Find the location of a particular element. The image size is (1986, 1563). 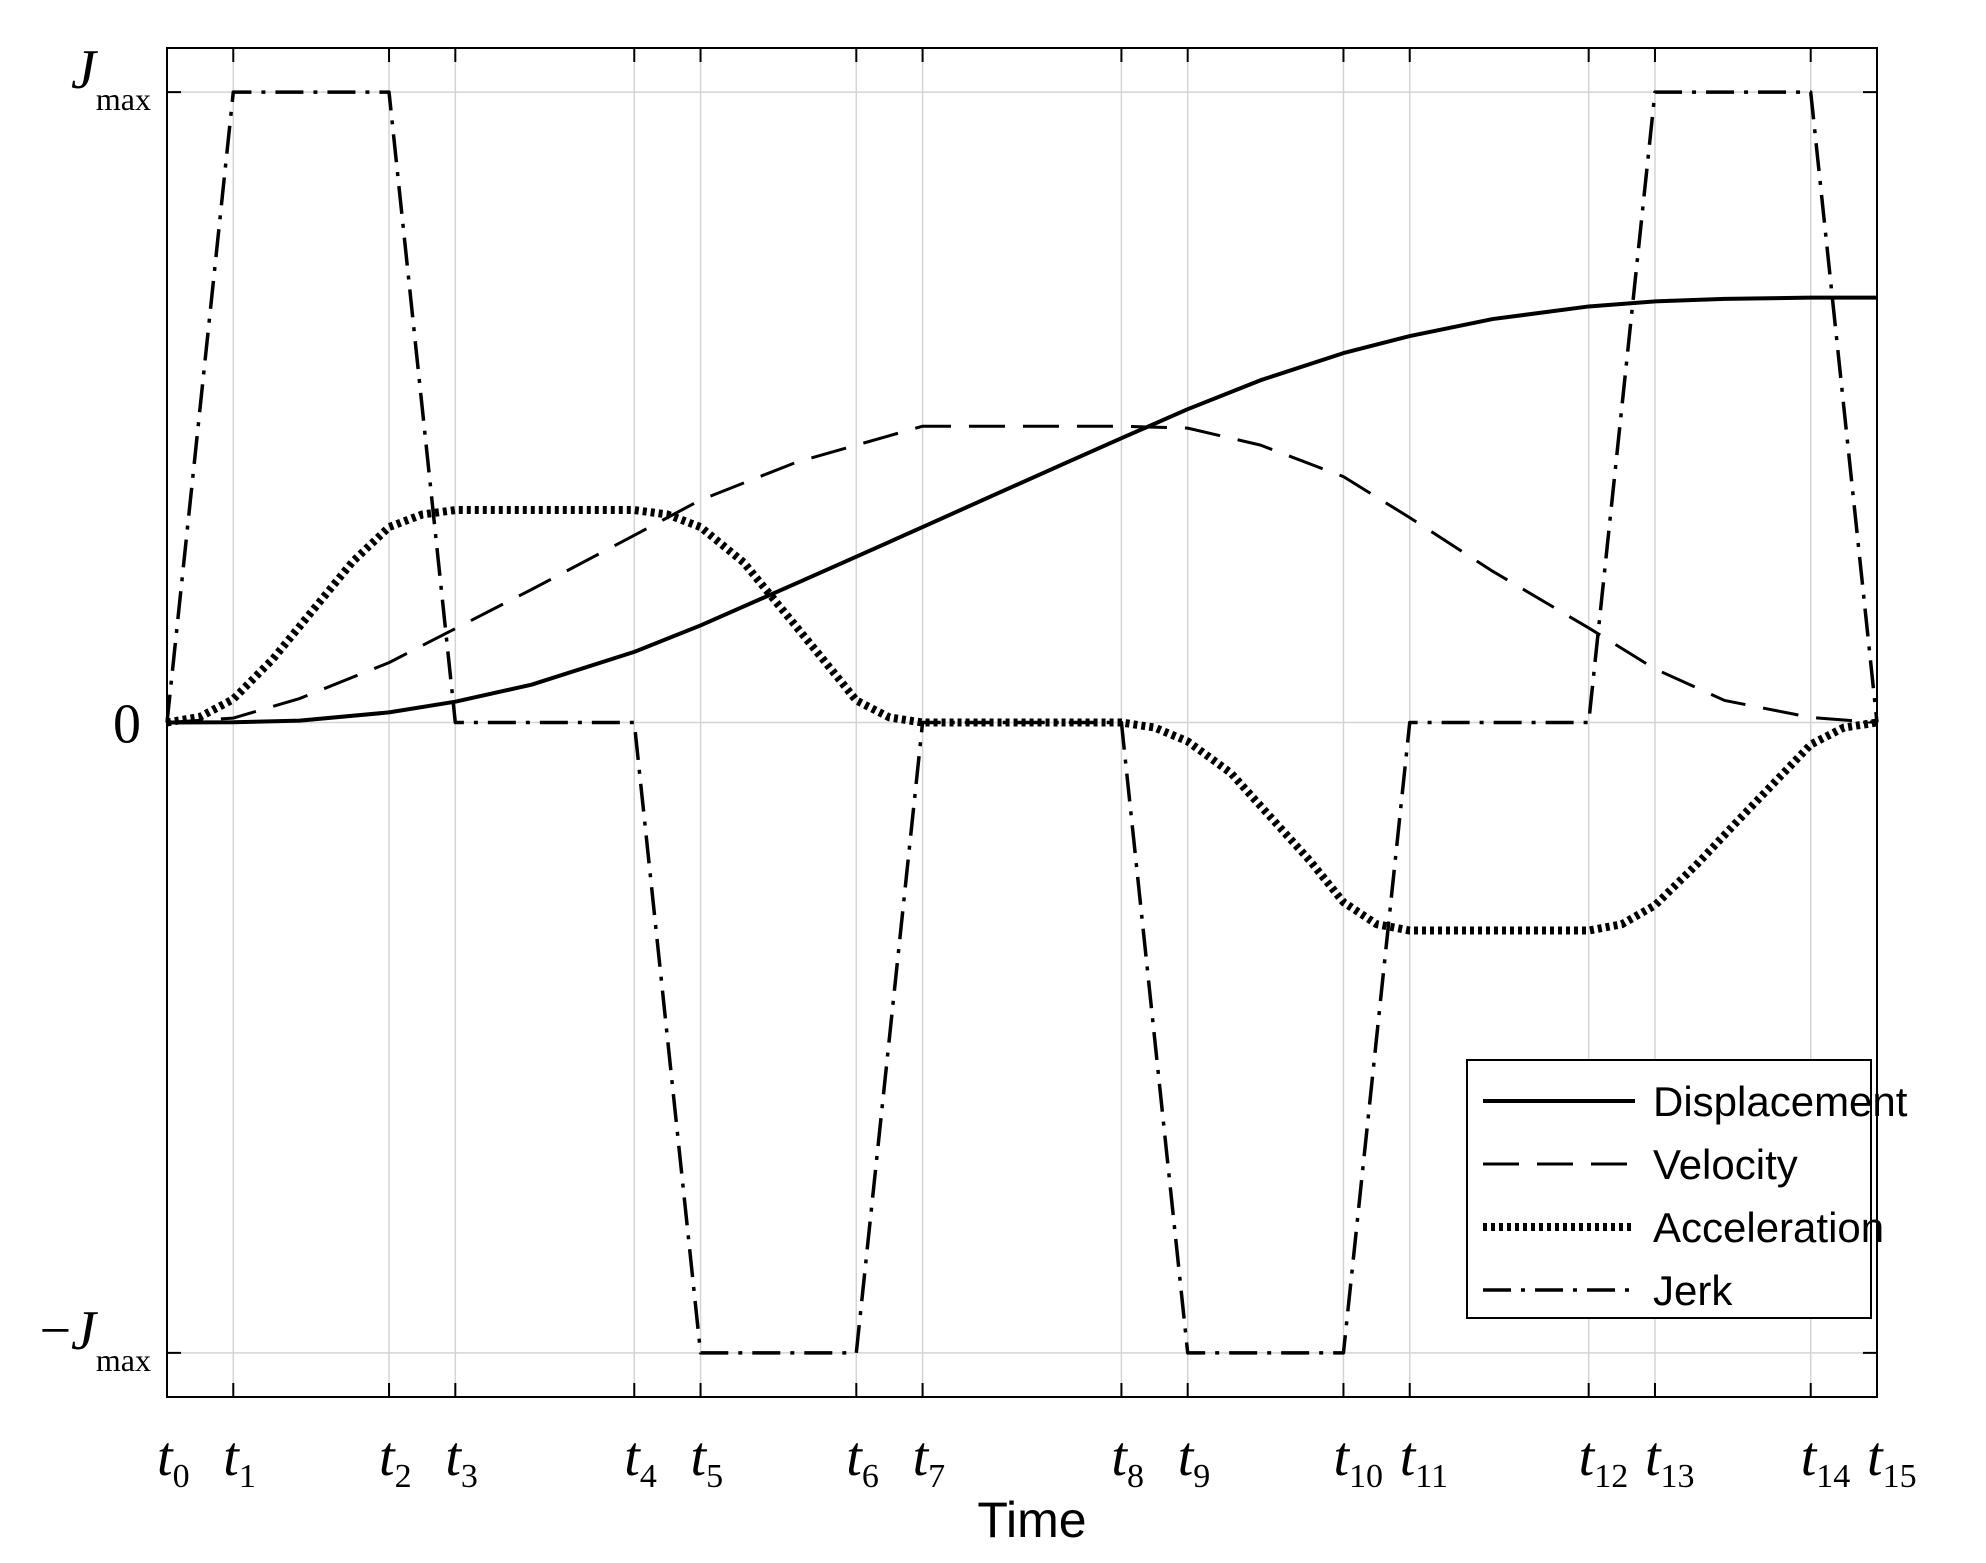

x-tick-label: t15 is located at coordinates (1892, 1460).